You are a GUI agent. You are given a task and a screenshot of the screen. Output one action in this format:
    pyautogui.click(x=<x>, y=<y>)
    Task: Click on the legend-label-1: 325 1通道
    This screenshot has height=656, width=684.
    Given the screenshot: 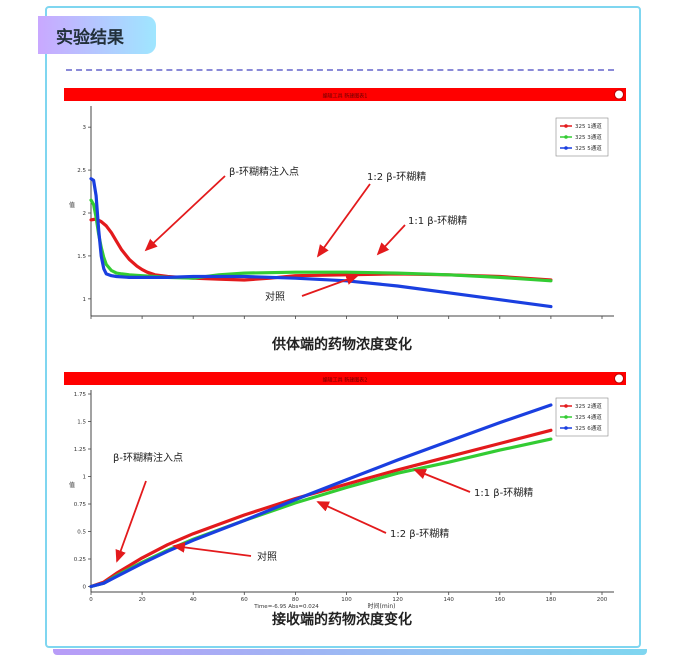 What is the action you would take?
    pyautogui.click(x=588, y=126)
    